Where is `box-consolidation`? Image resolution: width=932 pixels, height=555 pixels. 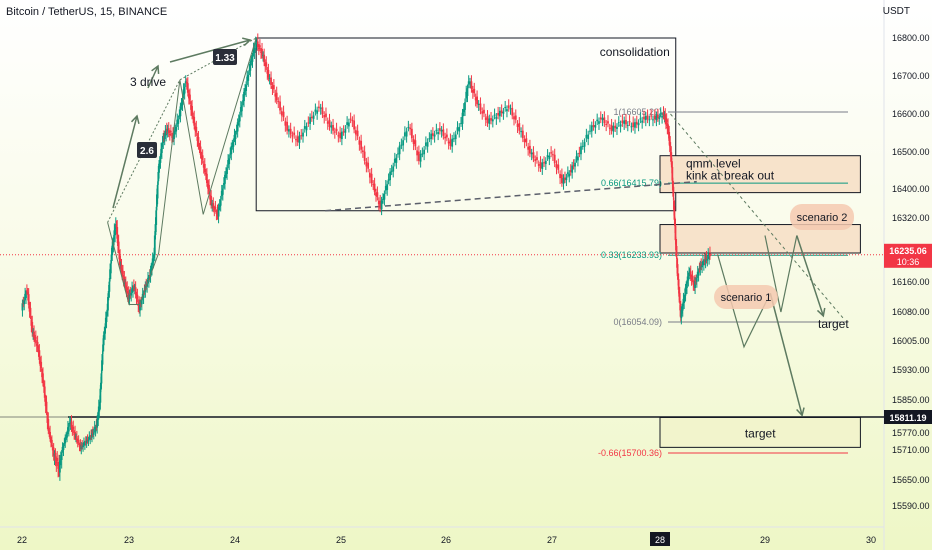 box-consolidation is located at coordinates (466, 124).